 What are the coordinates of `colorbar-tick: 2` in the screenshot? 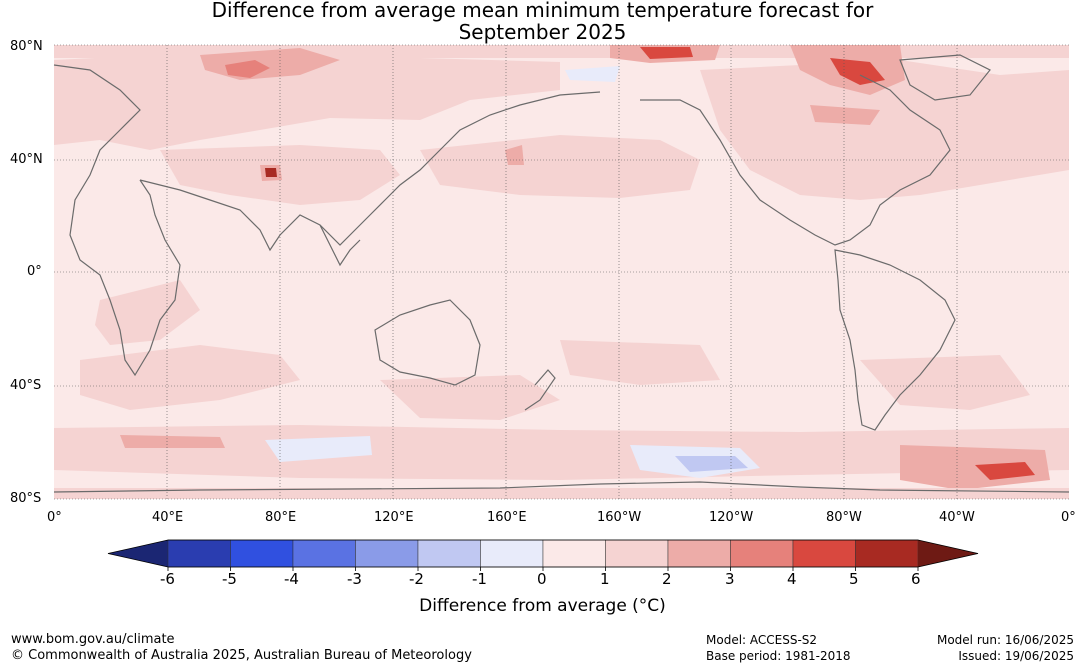 It's located at (667, 579).